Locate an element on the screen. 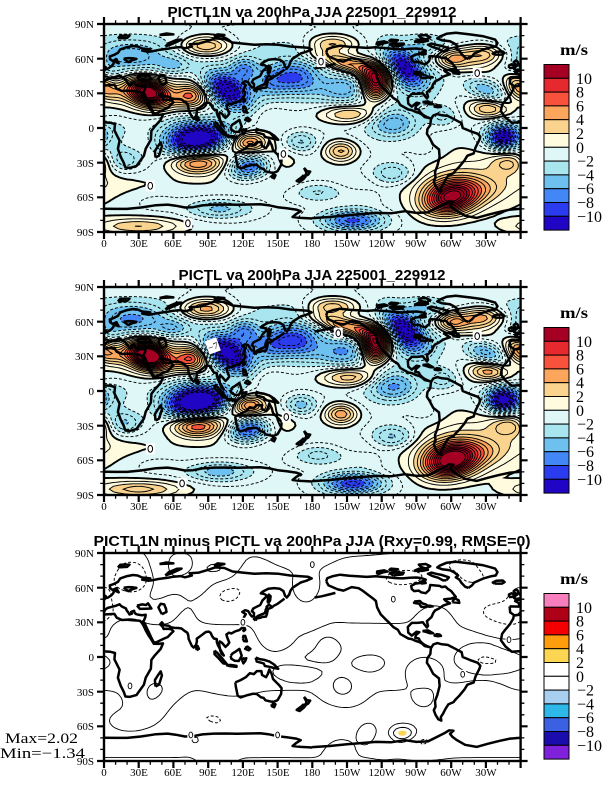 The width and height of the screenshot is (605, 787). svg-text:PICTL1N va 200hPa JJA 225001_2: PICTL1N va 200hPa JJA 225001_229912 is located at coordinates (312, 13).